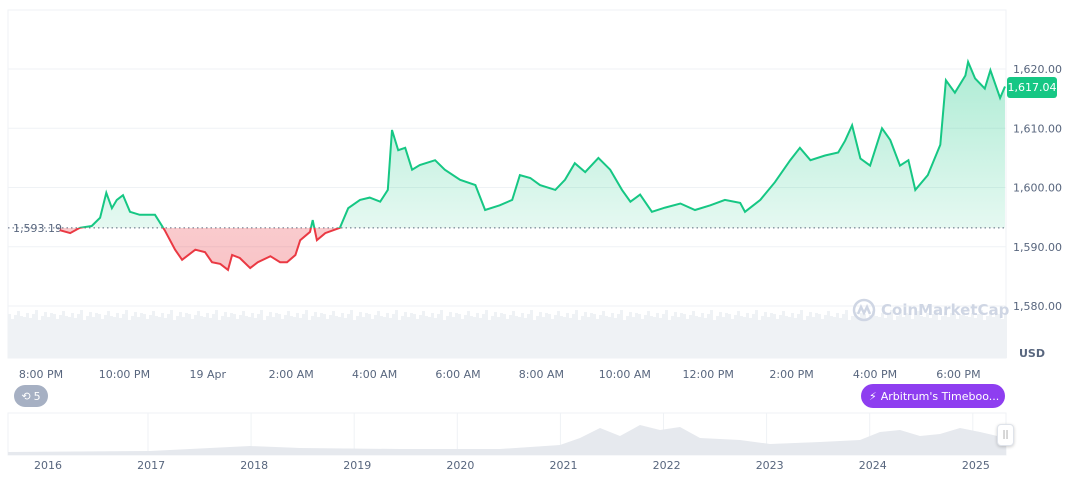 This screenshot has width=1072, height=477. What do you see at coordinates (1037, 247) in the screenshot?
I see `y-tick-label: 1,590.00` at bounding box center [1037, 247].